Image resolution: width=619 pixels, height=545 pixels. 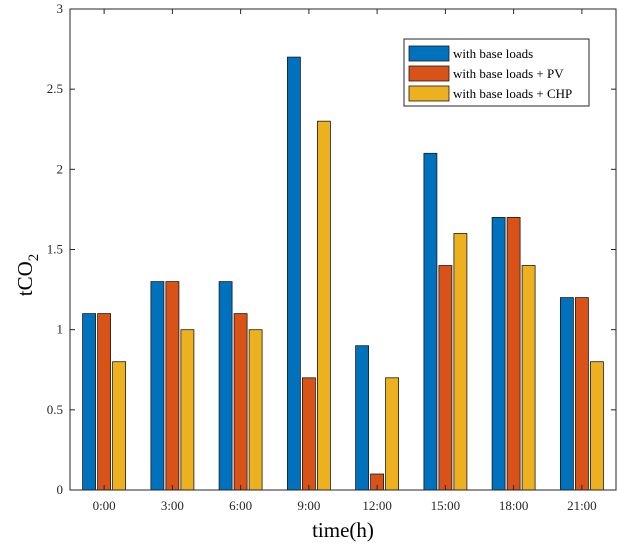 I want to click on svg-text: tCO2, so click(x=27, y=275).